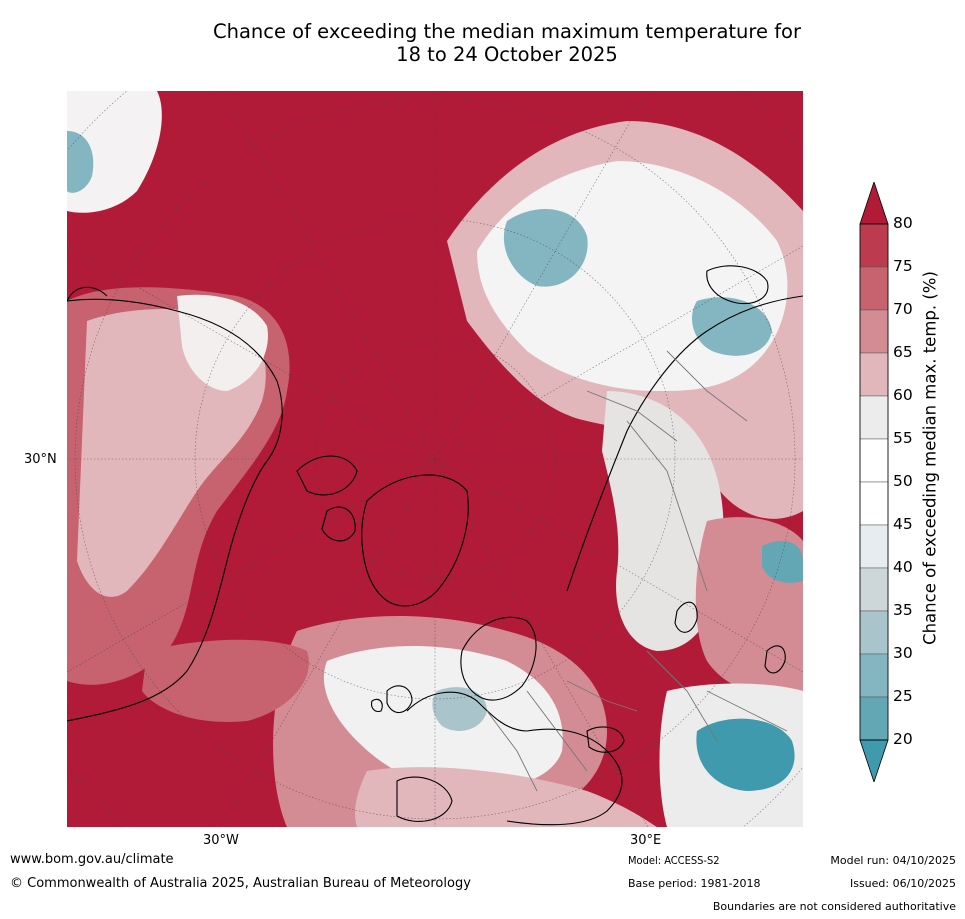 The width and height of the screenshot is (965, 919). Describe the element at coordinates (903, 653) in the screenshot. I see `colorbar-tick-label: 30` at that location.